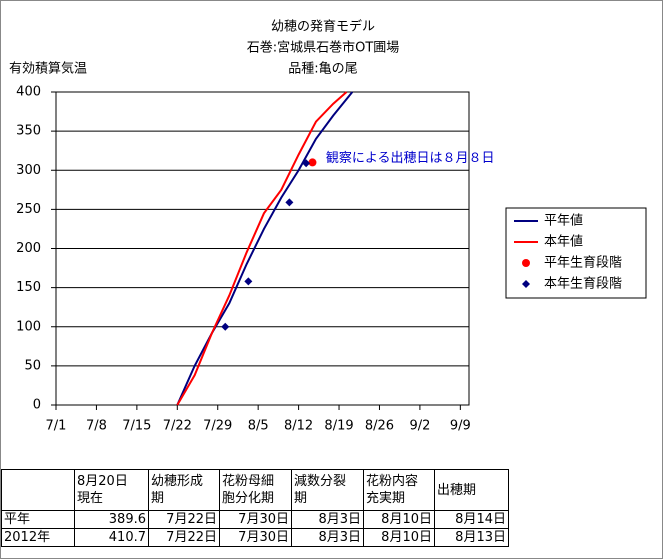  What do you see at coordinates (563, 221) in the screenshot?
I see `legend-label: 平年値` at bounding box center [563, 221].